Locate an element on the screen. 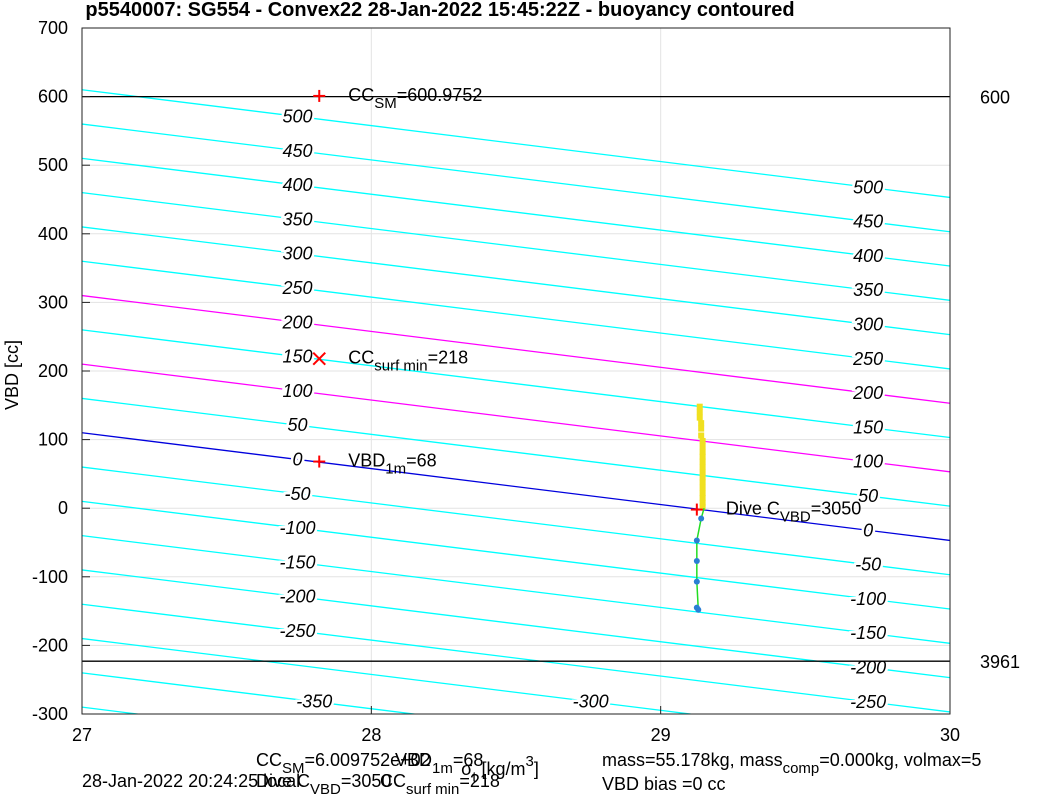  contour-label: 150 is located at coordinates (868, 427).